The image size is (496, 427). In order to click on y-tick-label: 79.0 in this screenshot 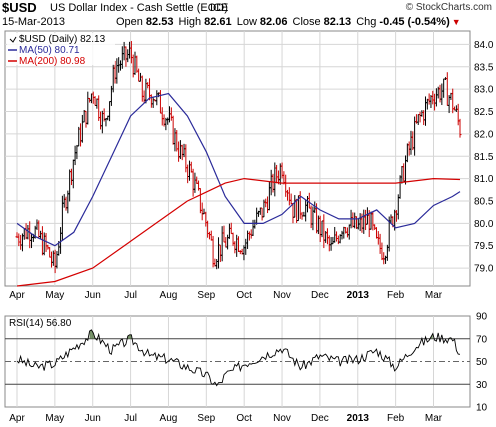, I will do `click(484, 269)`.